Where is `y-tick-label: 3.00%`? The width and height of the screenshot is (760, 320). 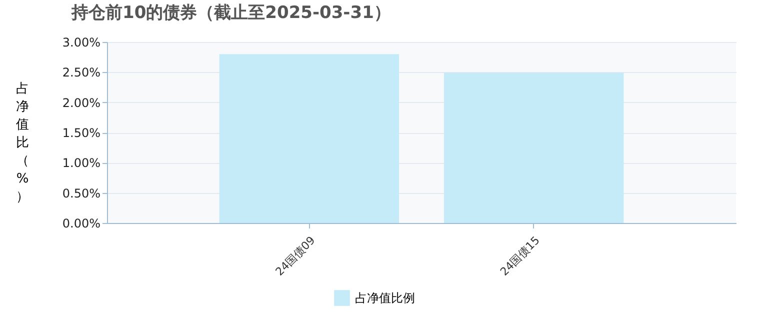
y-tick-label: 3.00% is located at coordinates (81, 43).